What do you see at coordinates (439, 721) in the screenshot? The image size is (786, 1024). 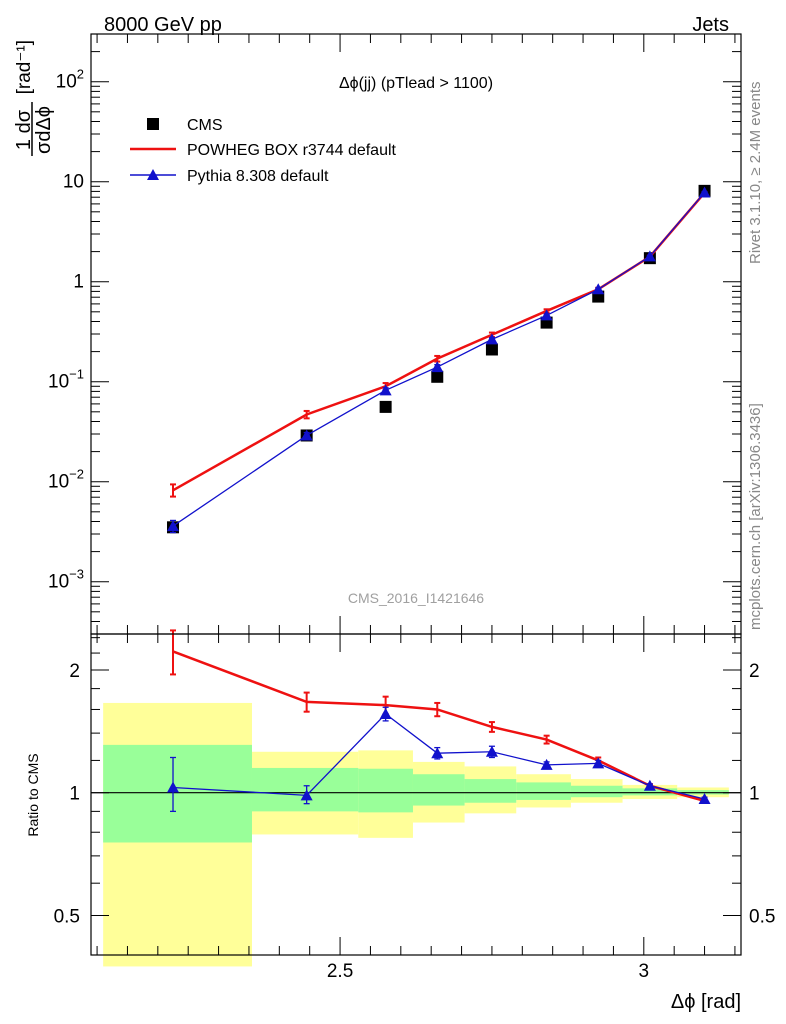 I see `ratio-panel-series` at bounding box center [439, 721].